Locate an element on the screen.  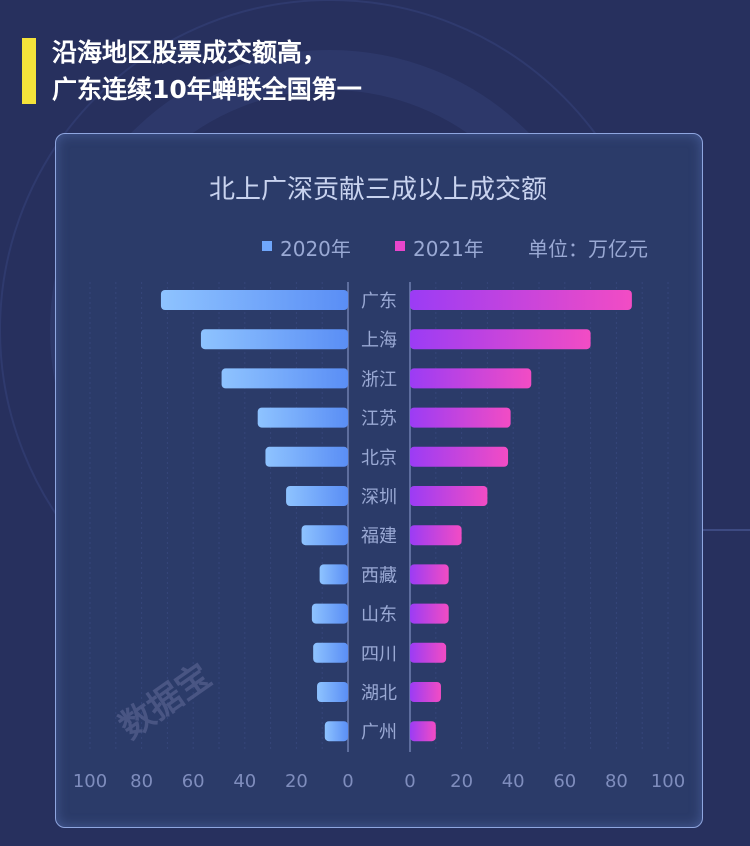
watermark: 数据宝 is located at coordinates (165, 701).